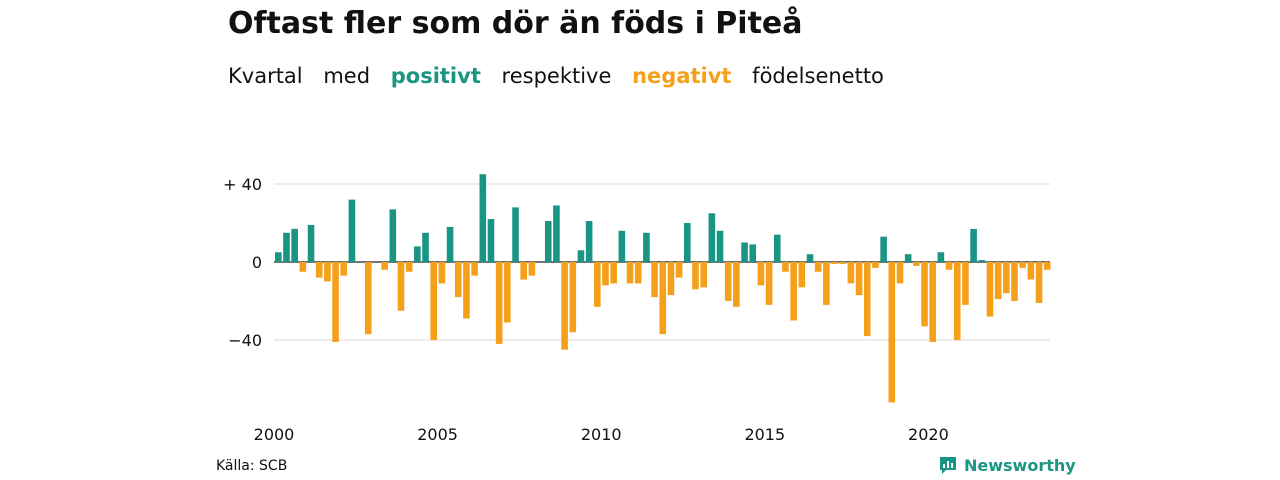 The height and width of the screenshot is (480, 1280). I want to click on newsworthy-logo-icon, so click(948, 465).